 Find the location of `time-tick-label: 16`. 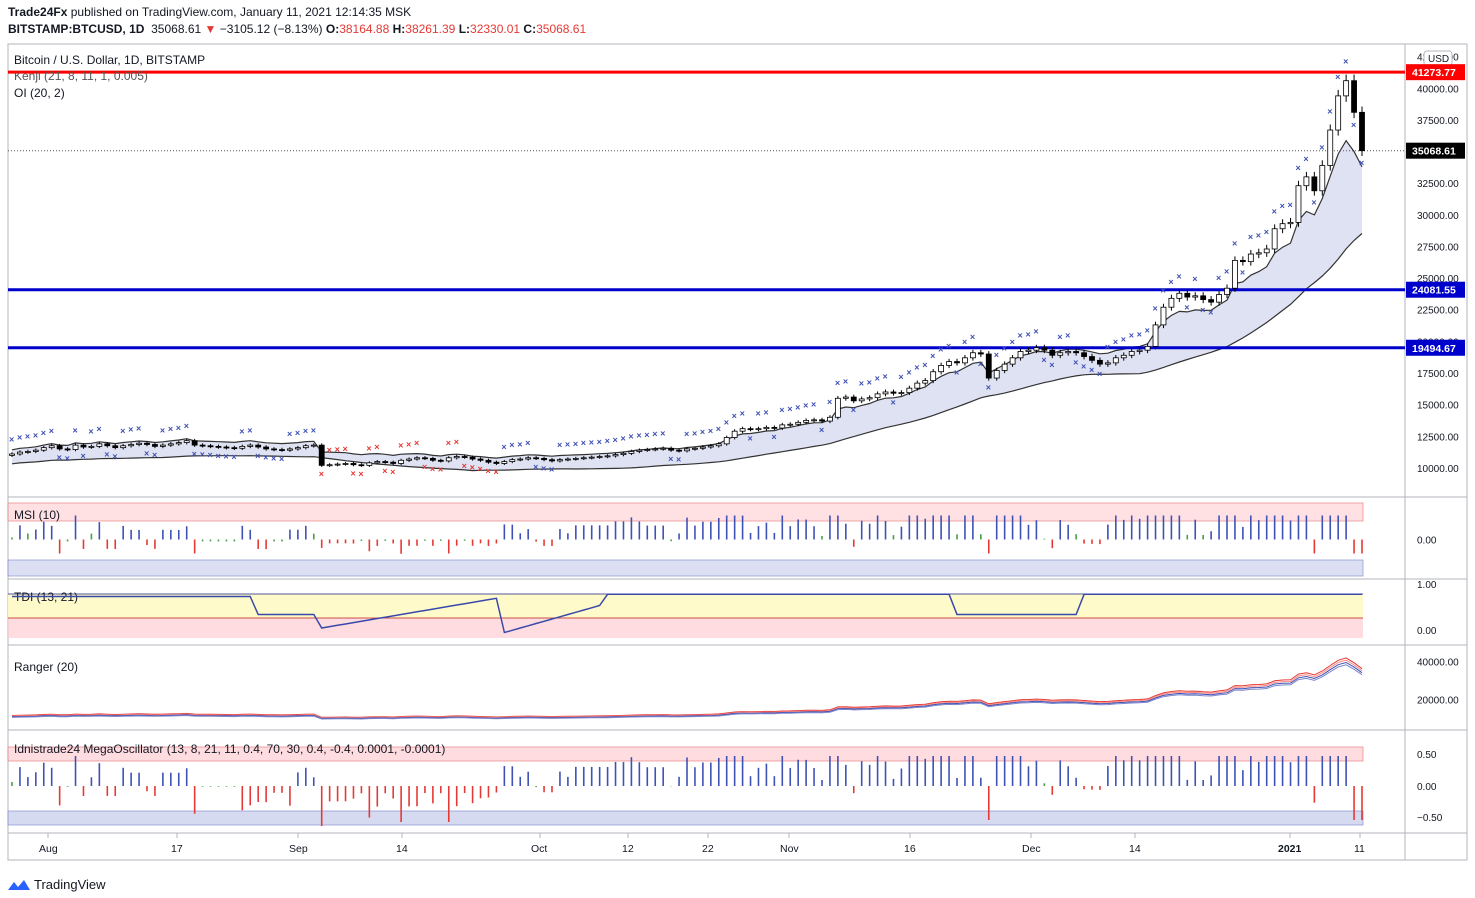

time-tick-label: 16 is located at coordinates (910, 849).